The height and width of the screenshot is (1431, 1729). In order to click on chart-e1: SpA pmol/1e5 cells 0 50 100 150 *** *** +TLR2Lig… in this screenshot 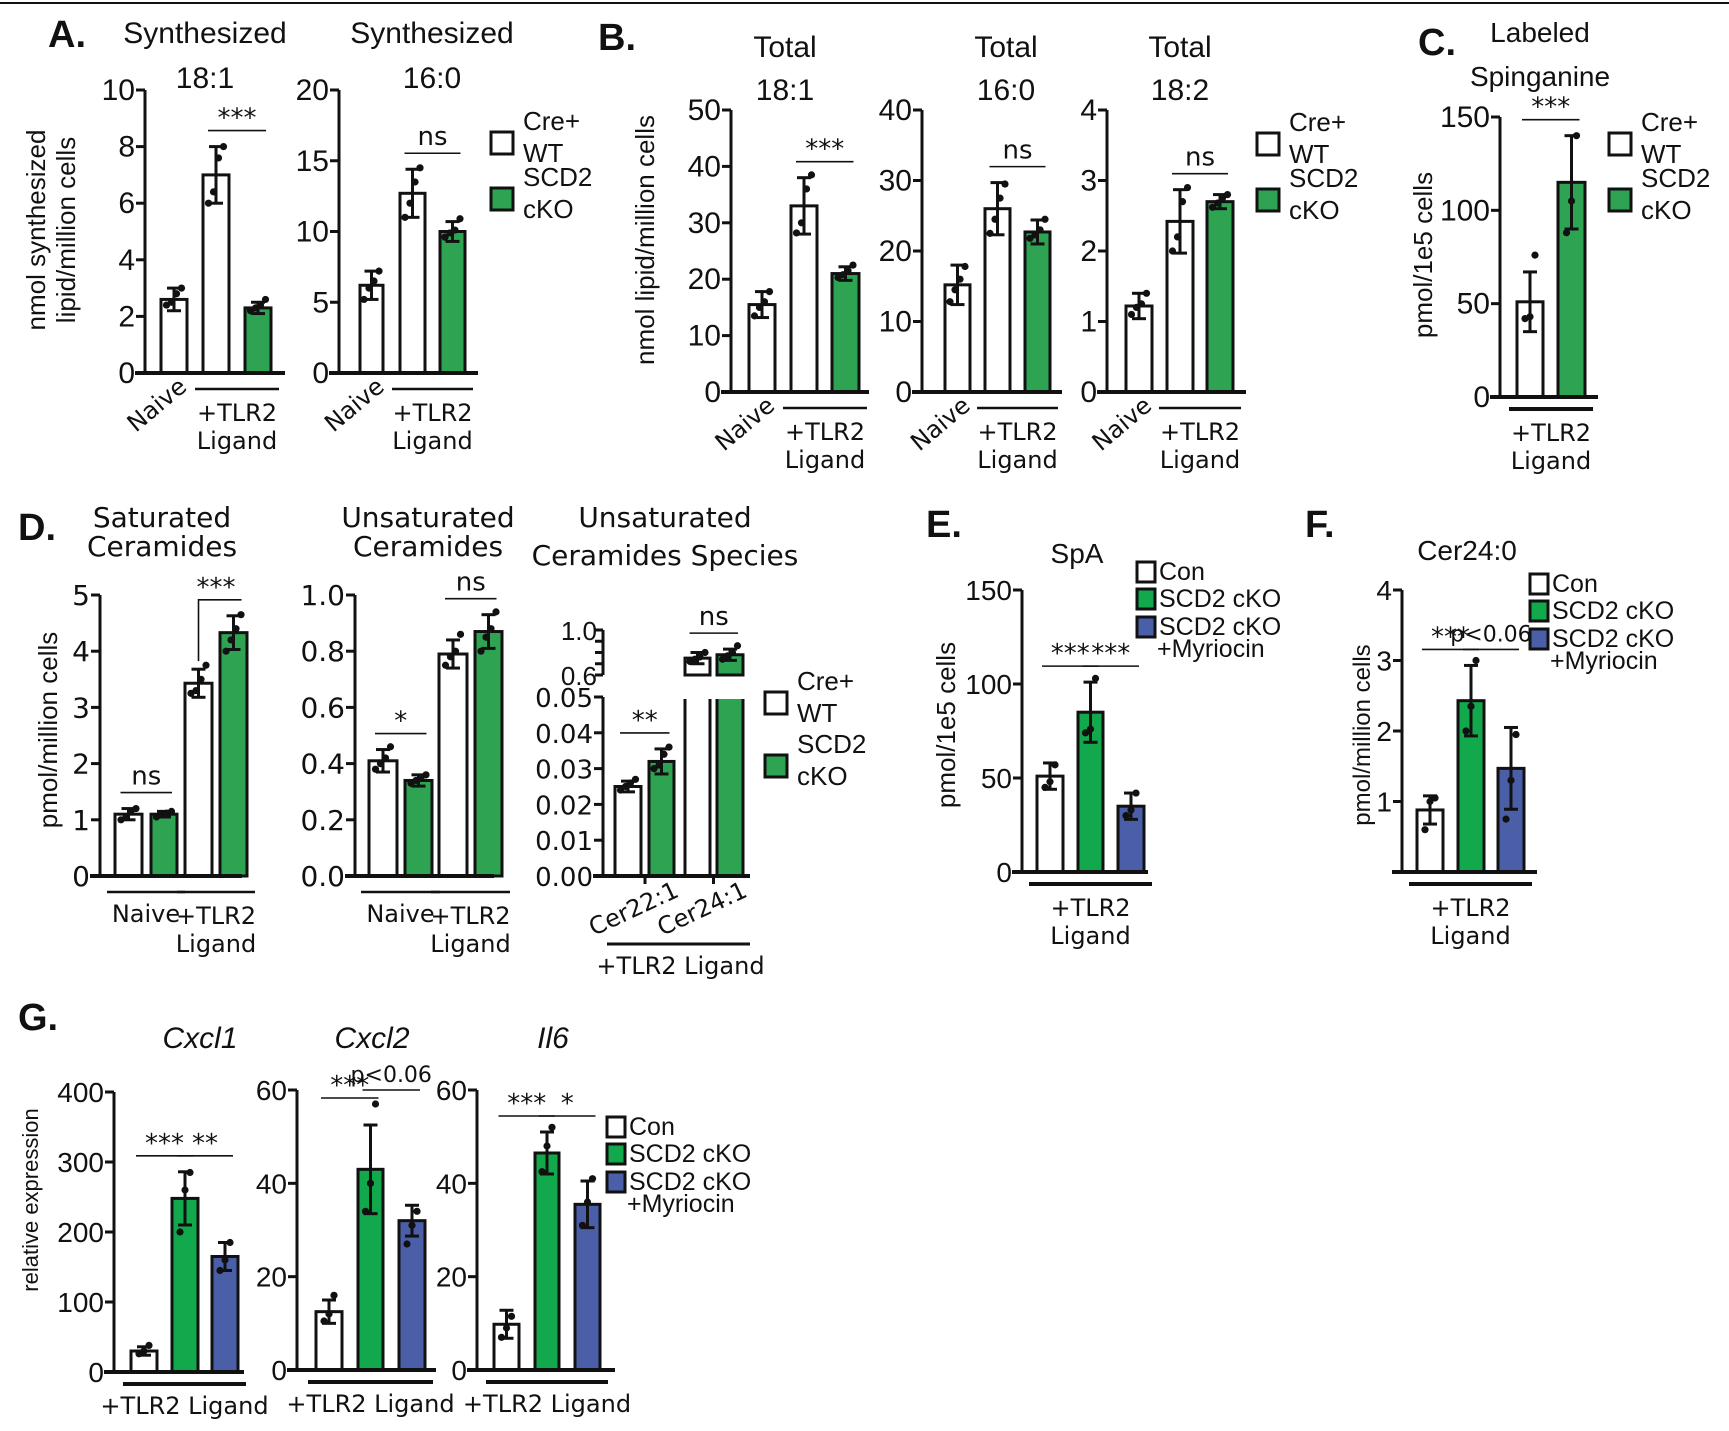, I will do `click(1041, 744)`.